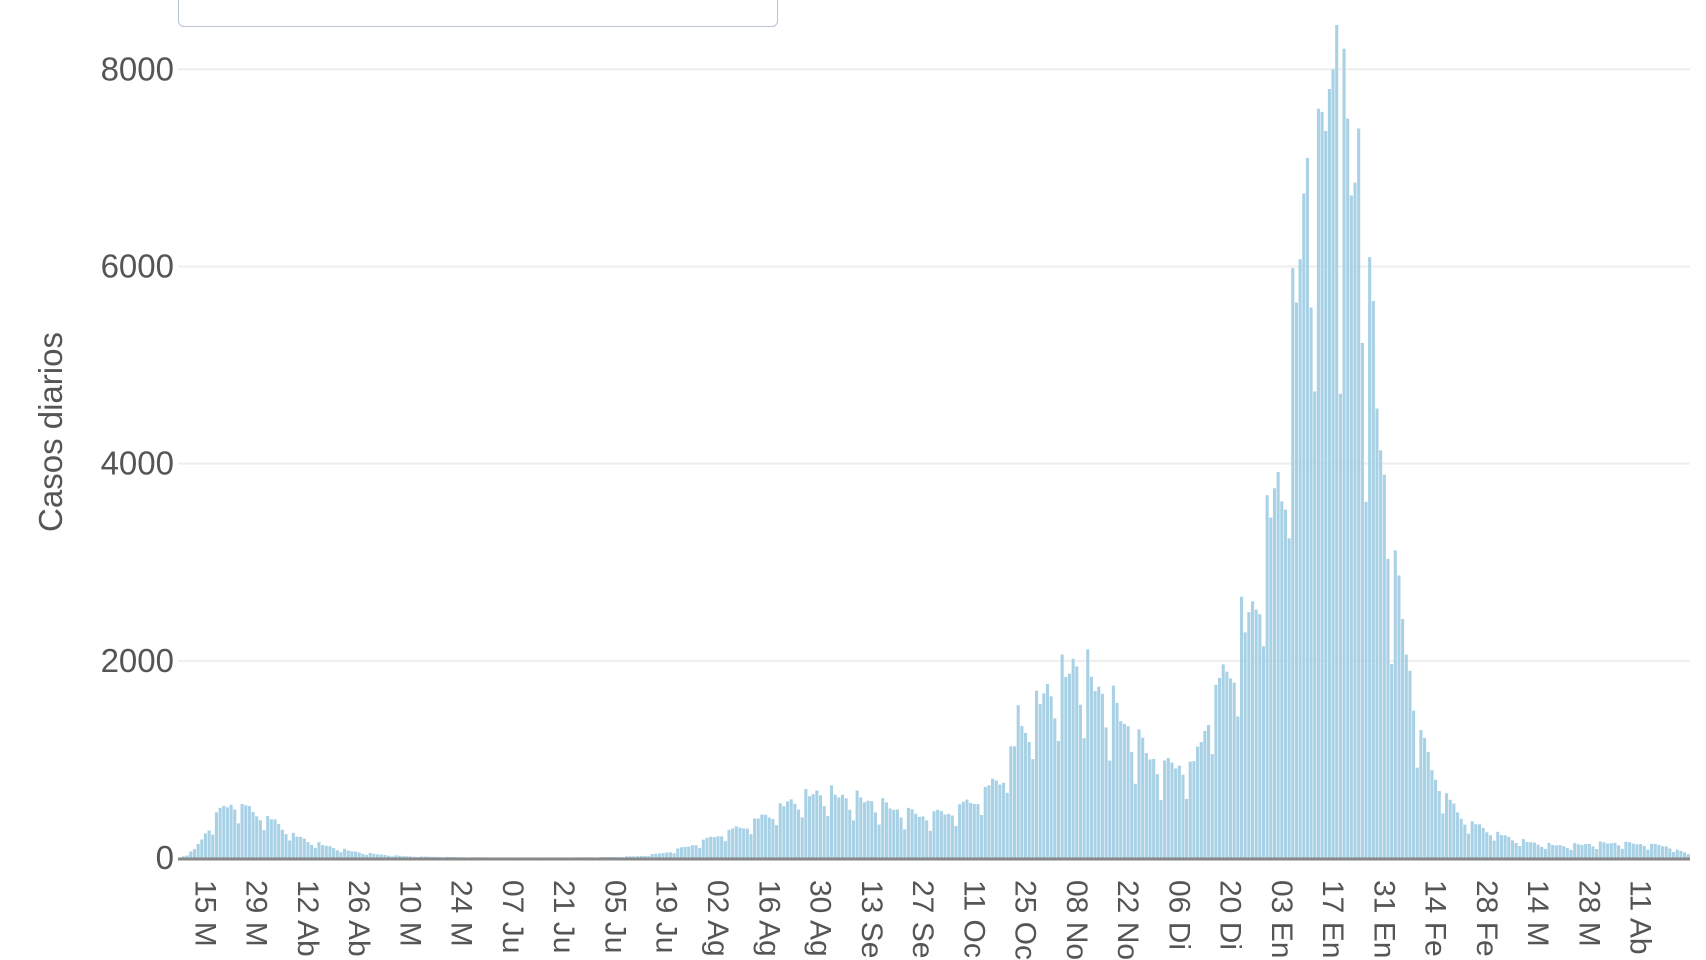 The height and width of the screenshot is (960, 1706). Describe the element at coordinates (1332, 919) in the screenshot. I see `x-tick-label: 17 En` at that location.